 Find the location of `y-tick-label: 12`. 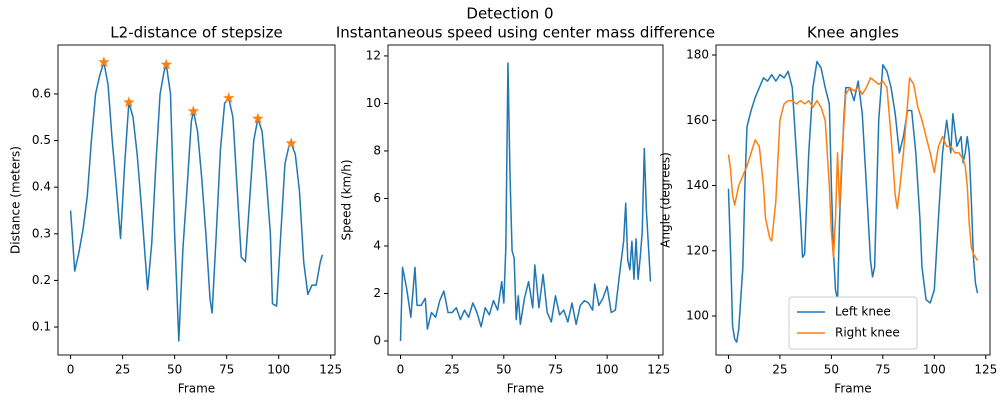

y-tick-label: 12 is located at coordinates (373, 55).